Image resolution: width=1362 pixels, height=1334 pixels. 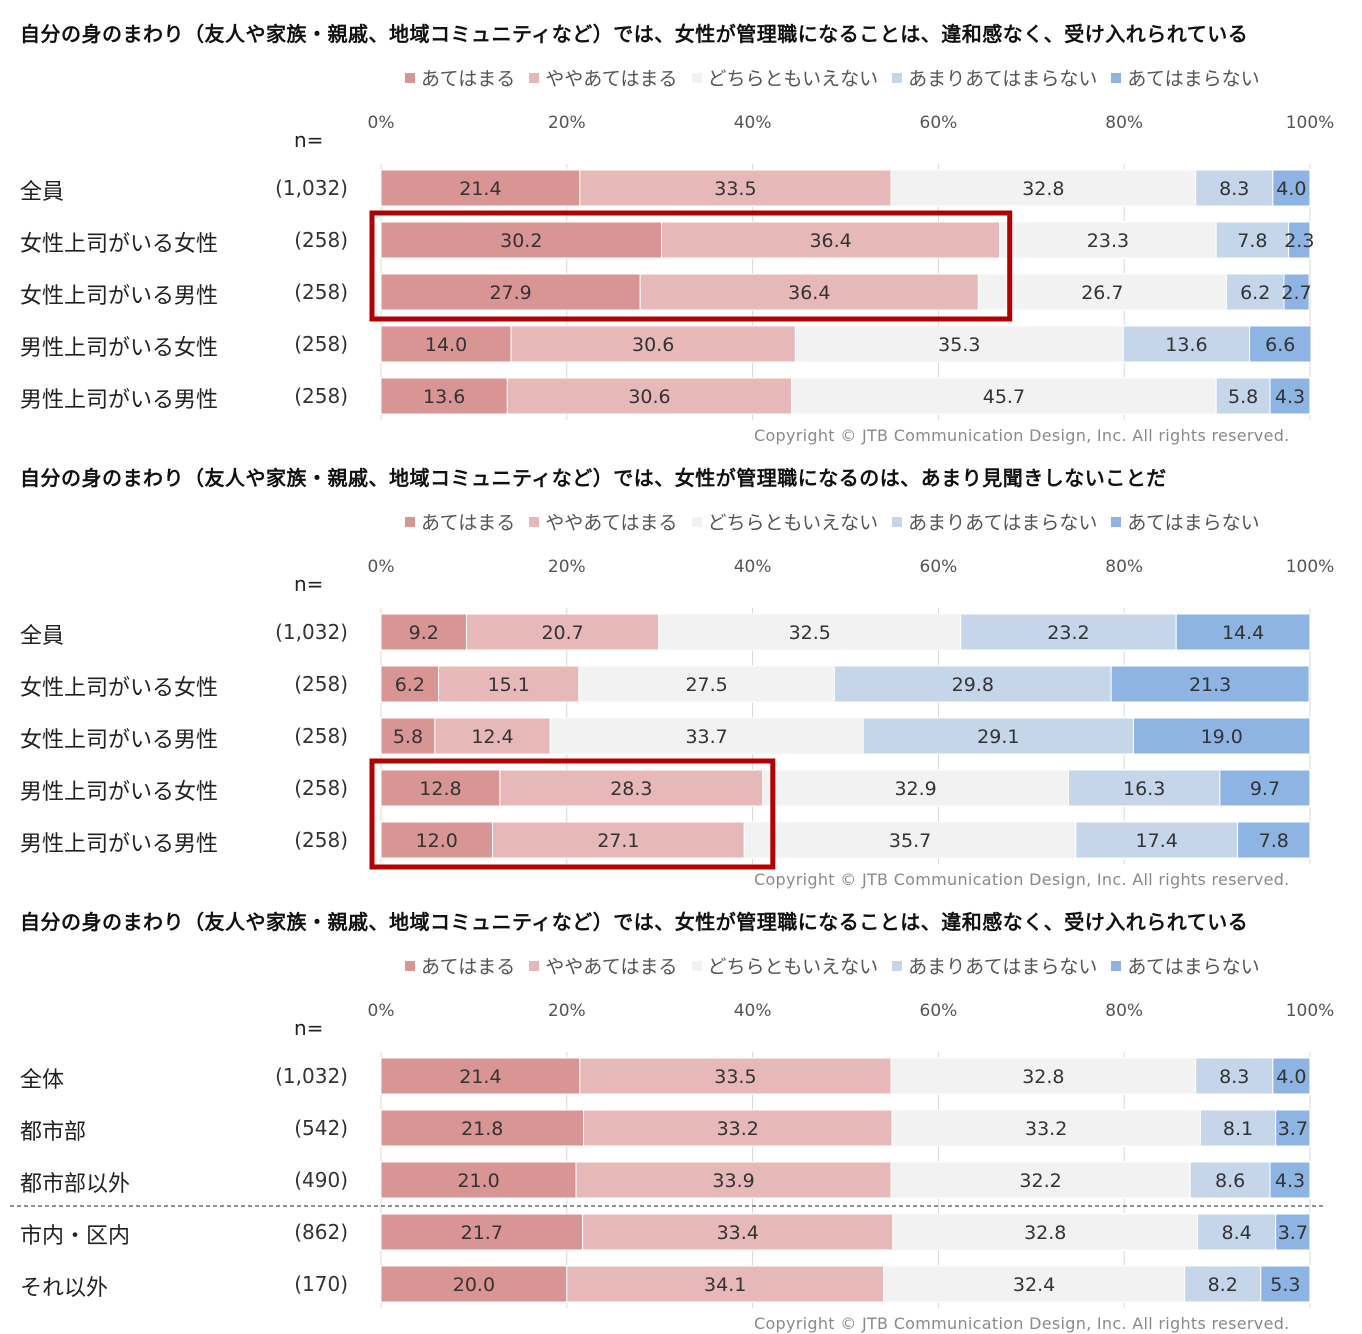 I want to click on data-label: 32.5, so click(x=810, y=633).